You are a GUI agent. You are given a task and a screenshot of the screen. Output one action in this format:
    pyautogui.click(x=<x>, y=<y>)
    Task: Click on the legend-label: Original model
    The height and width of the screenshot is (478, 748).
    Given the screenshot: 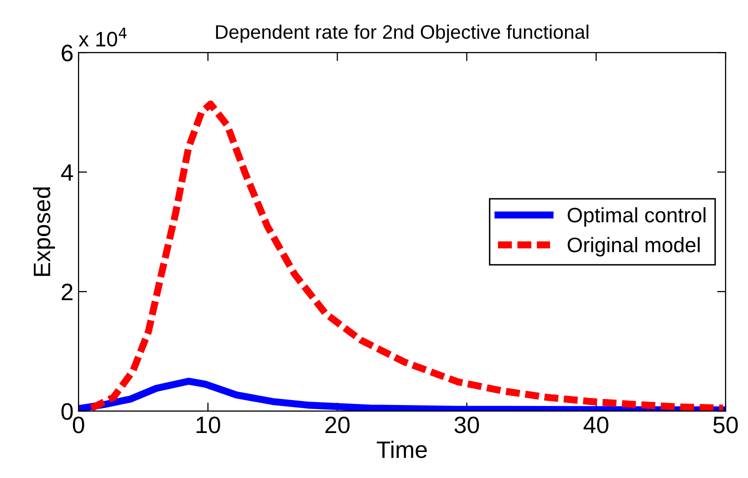 What is the action you would take?
    pyautogui.click(x=634, y=246)
    